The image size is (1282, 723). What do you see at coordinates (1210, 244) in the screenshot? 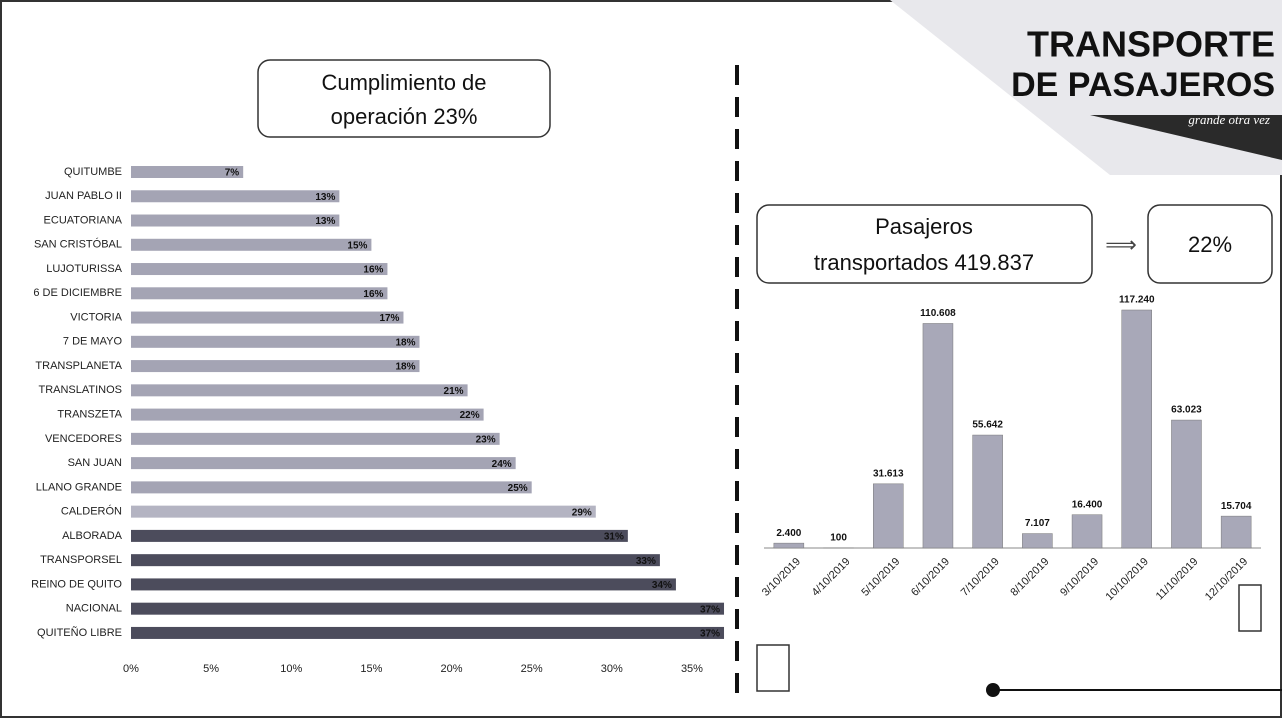
I see `percent-value: 22%` at bounding box center [1210, 244].